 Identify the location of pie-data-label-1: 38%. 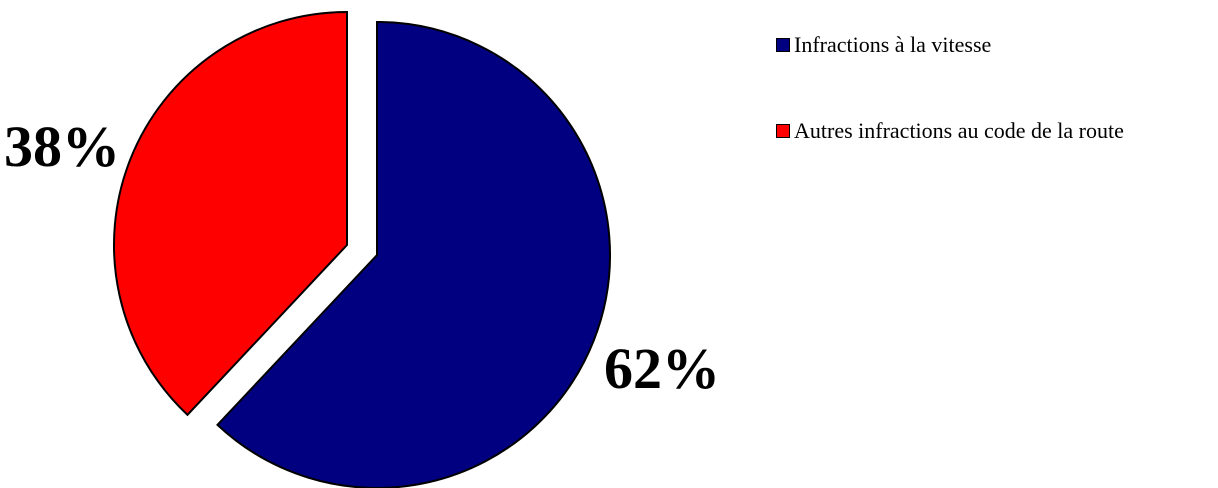
(62, 146).